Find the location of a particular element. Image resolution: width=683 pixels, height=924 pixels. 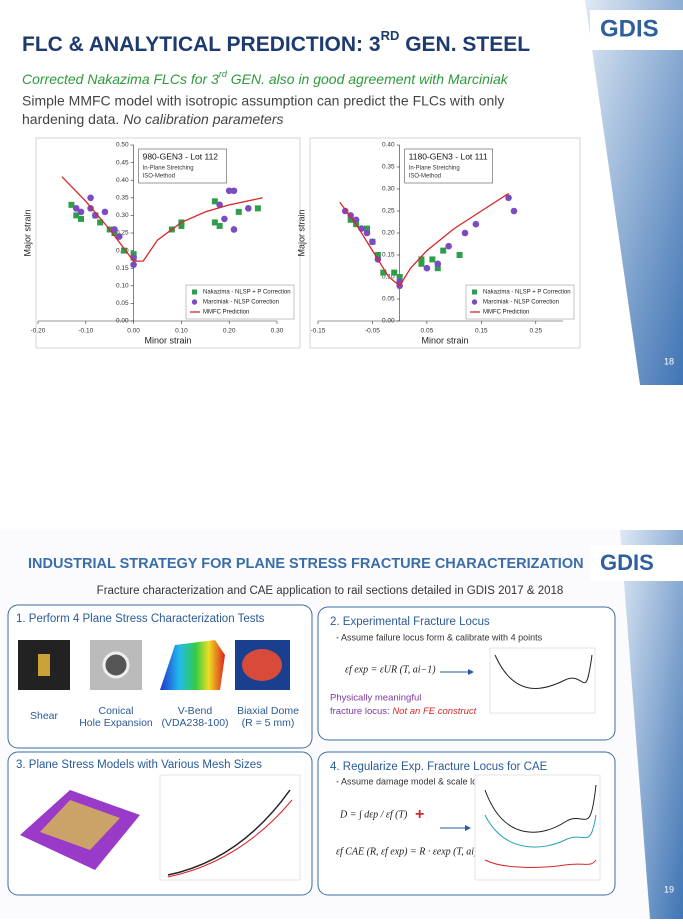

test-label: (R = 5 mm) is located at coordinates (268, 723).